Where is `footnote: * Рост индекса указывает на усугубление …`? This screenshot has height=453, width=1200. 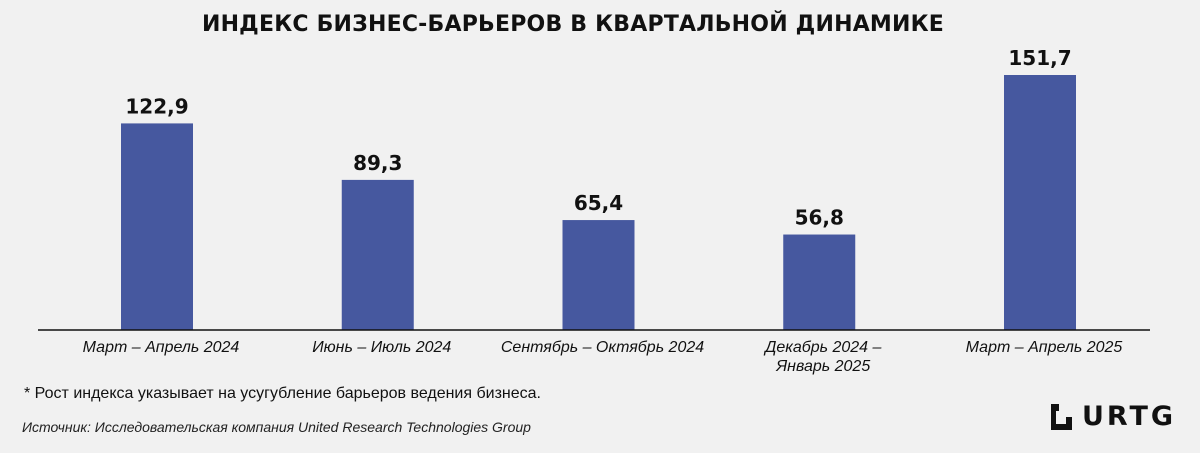 footnote: * Рост индекса указывает на усугубление … is located at coordinates (282, 393).